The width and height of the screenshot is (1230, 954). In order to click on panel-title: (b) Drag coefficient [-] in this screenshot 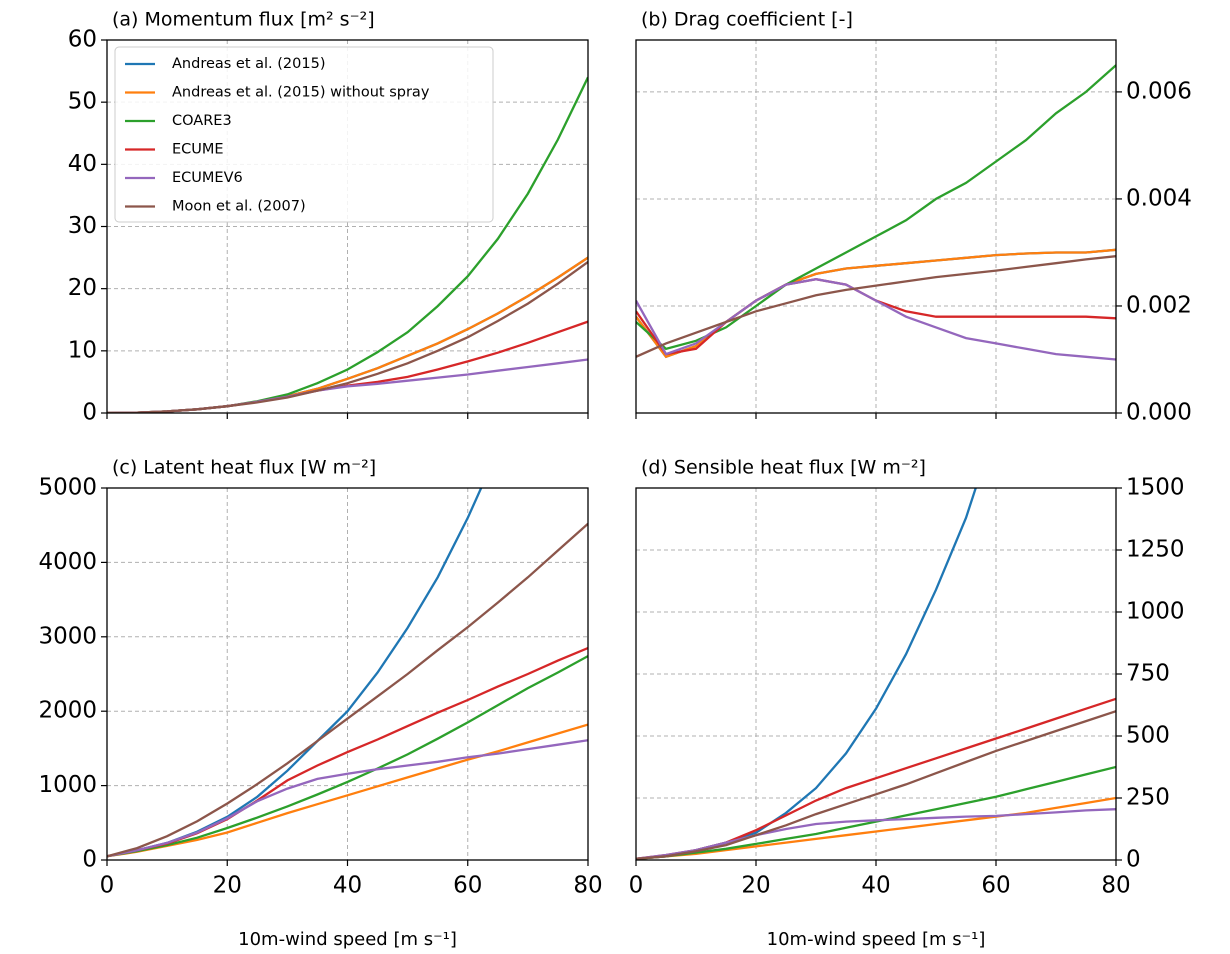, I will do `click(747, 20)`.